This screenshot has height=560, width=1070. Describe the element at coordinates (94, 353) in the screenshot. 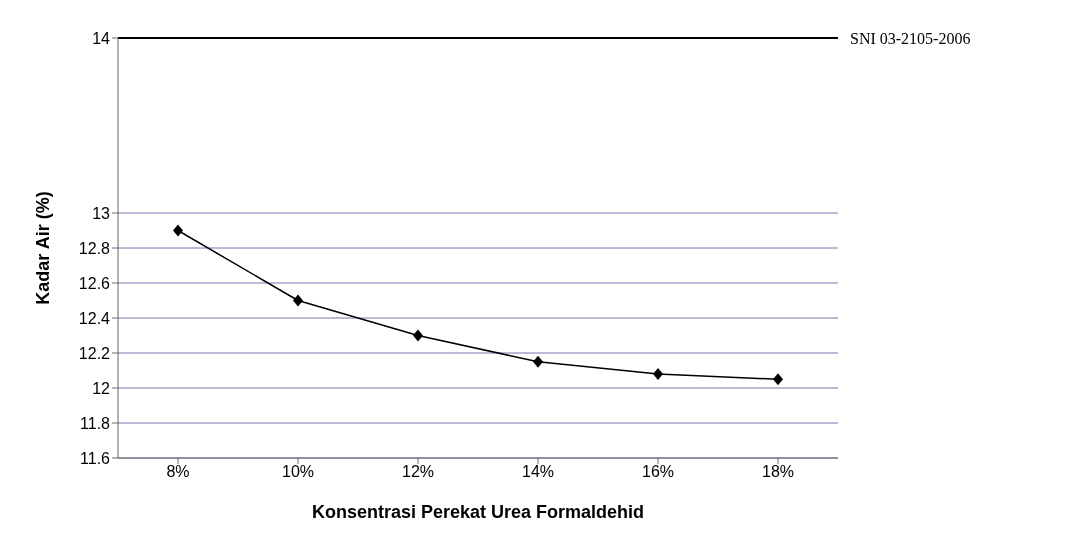

I see `y-tick-label: 12.2` at that location.